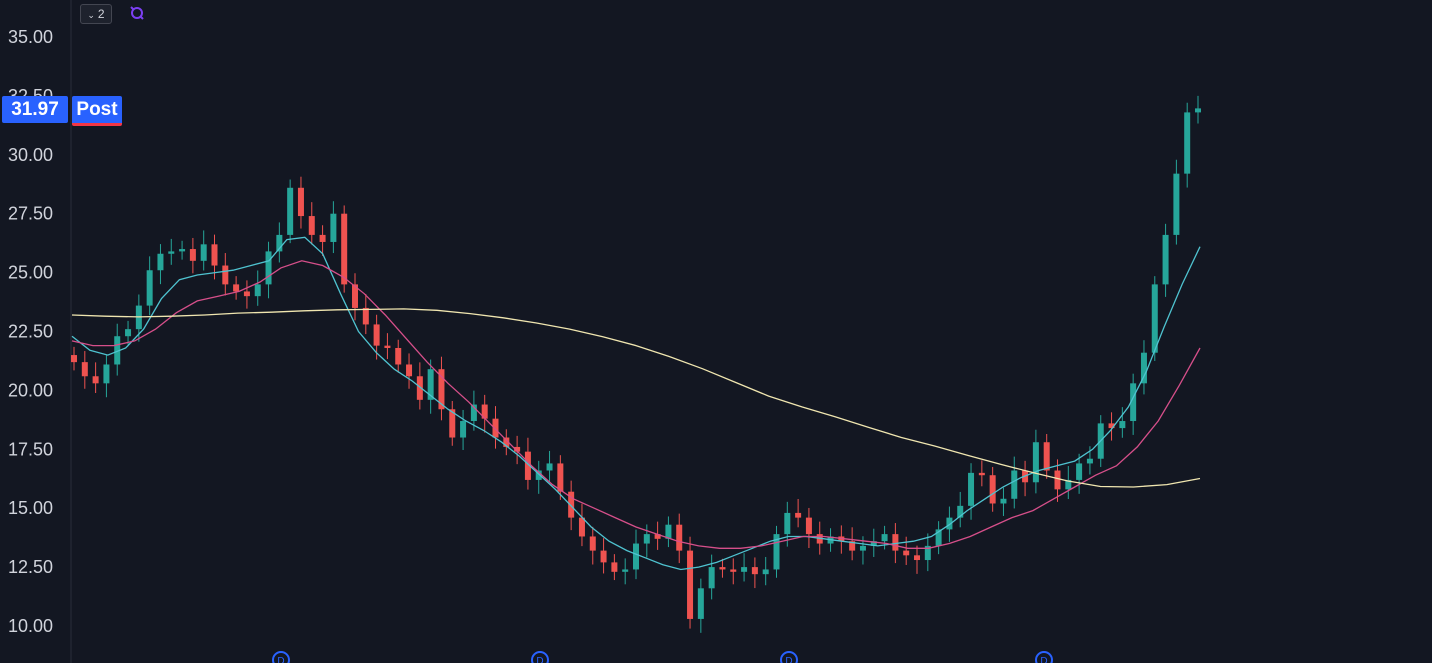  What do you see at coordinates (30, 273) in the screenshot?
I see `y-tick-label: 25.00` at bounding box center [30, 273].